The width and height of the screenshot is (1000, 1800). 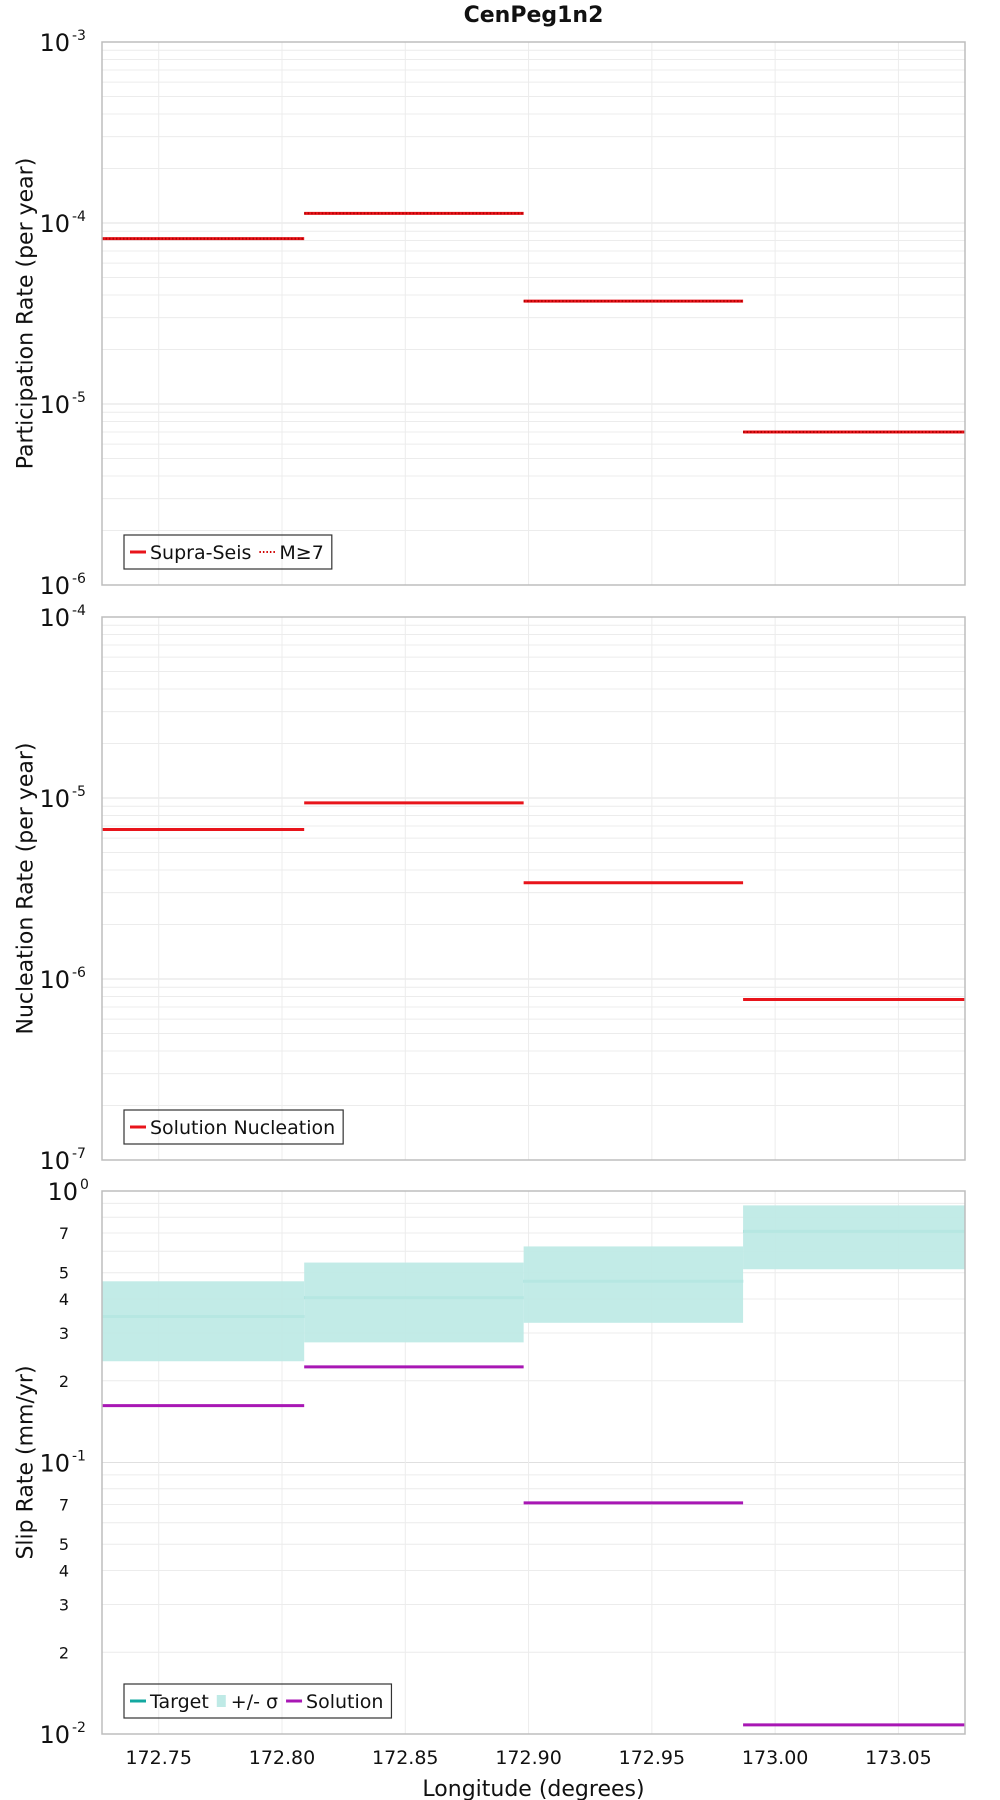 What do you see at coordinates (79, 1154) in the screenshot?
I see `y-tick-exponent: -7` at bounding box center [79, 1154].